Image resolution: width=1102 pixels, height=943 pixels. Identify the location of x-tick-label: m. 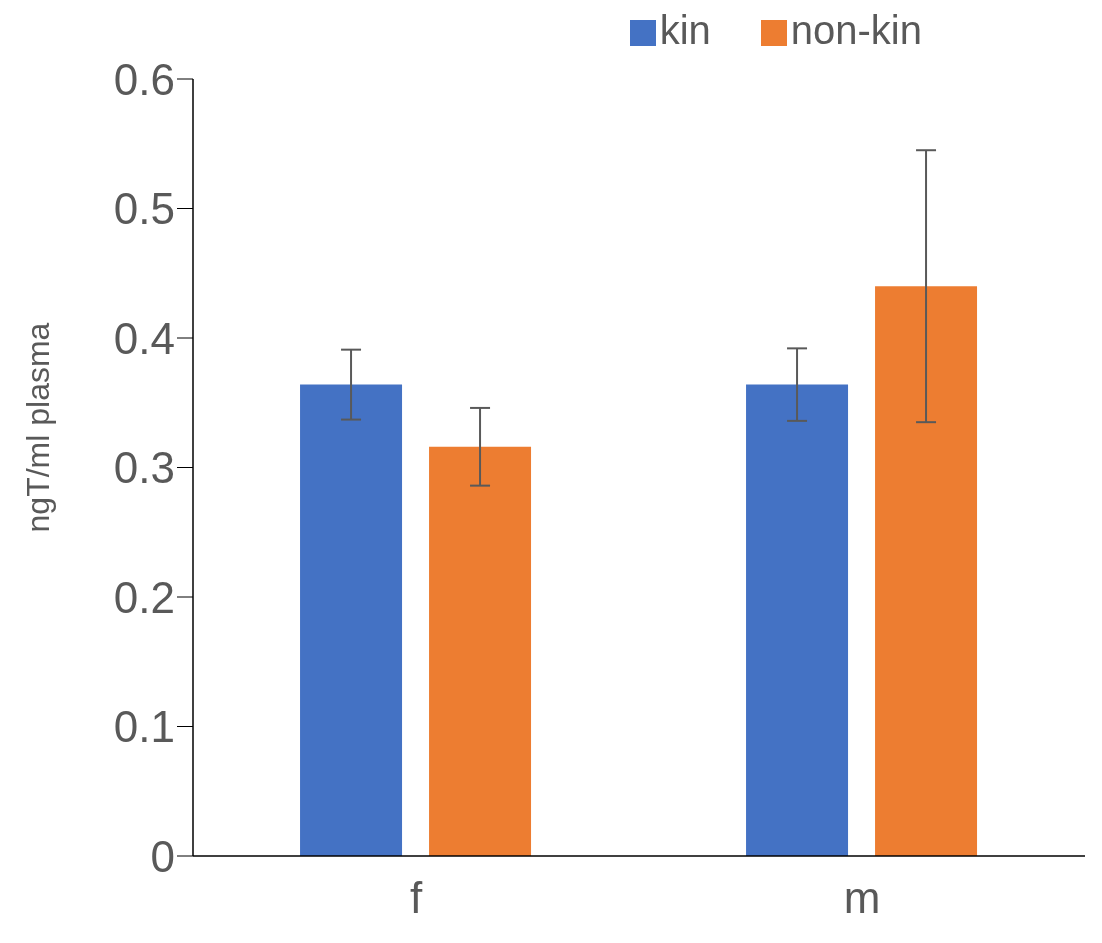
(862, 898).